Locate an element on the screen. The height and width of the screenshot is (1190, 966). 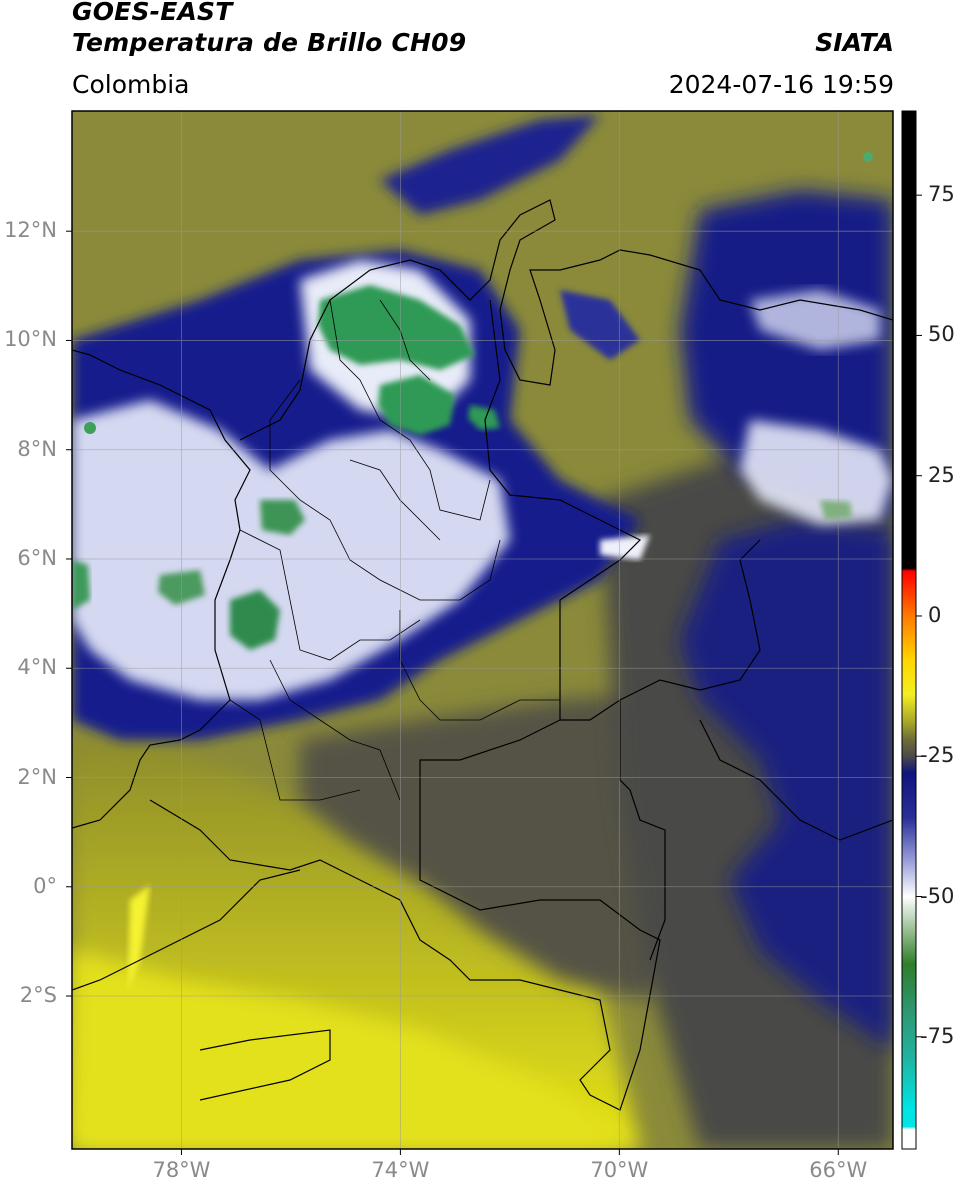
longitude-label: 66°W is located at coordinates (838, 1170).